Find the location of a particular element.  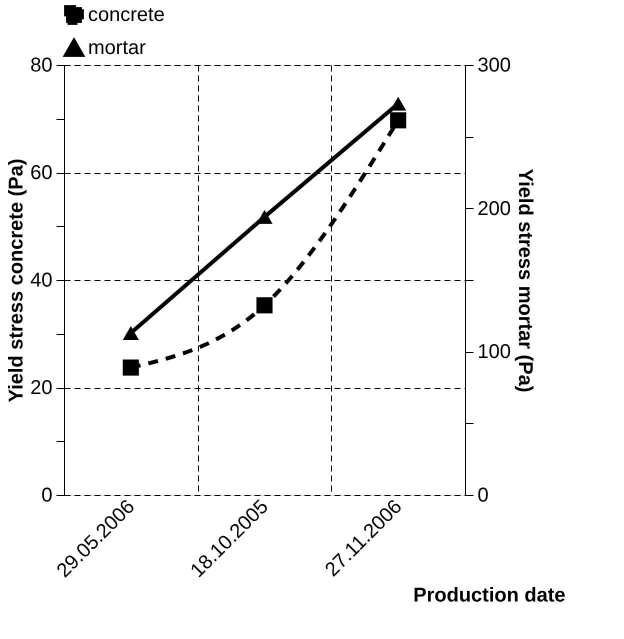

y2-tick-label: 100 is located at coordinates (494, 352).